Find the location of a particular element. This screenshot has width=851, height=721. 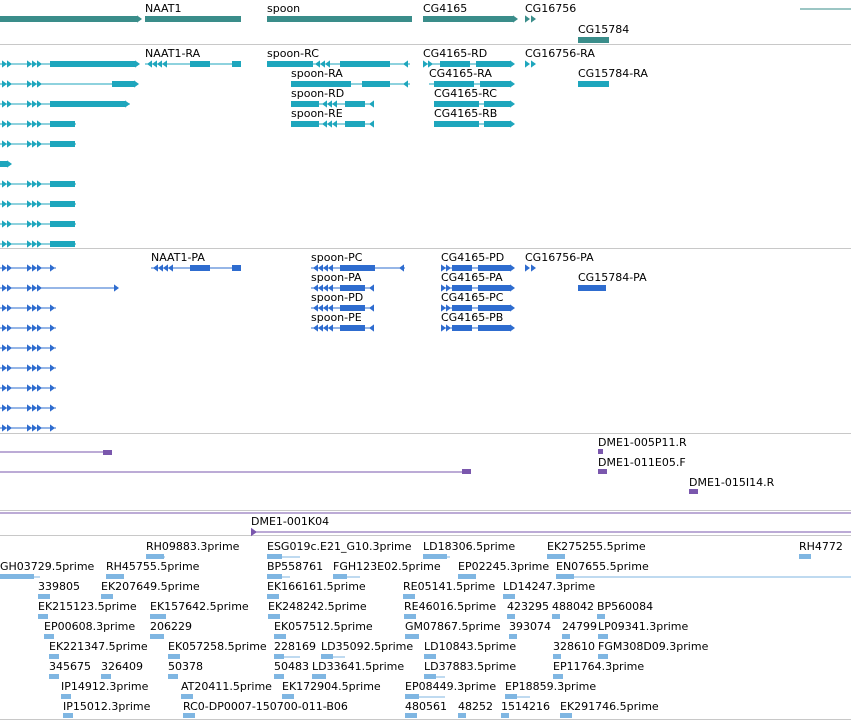

feature-label: spoon is located at coordinates (283, 8).